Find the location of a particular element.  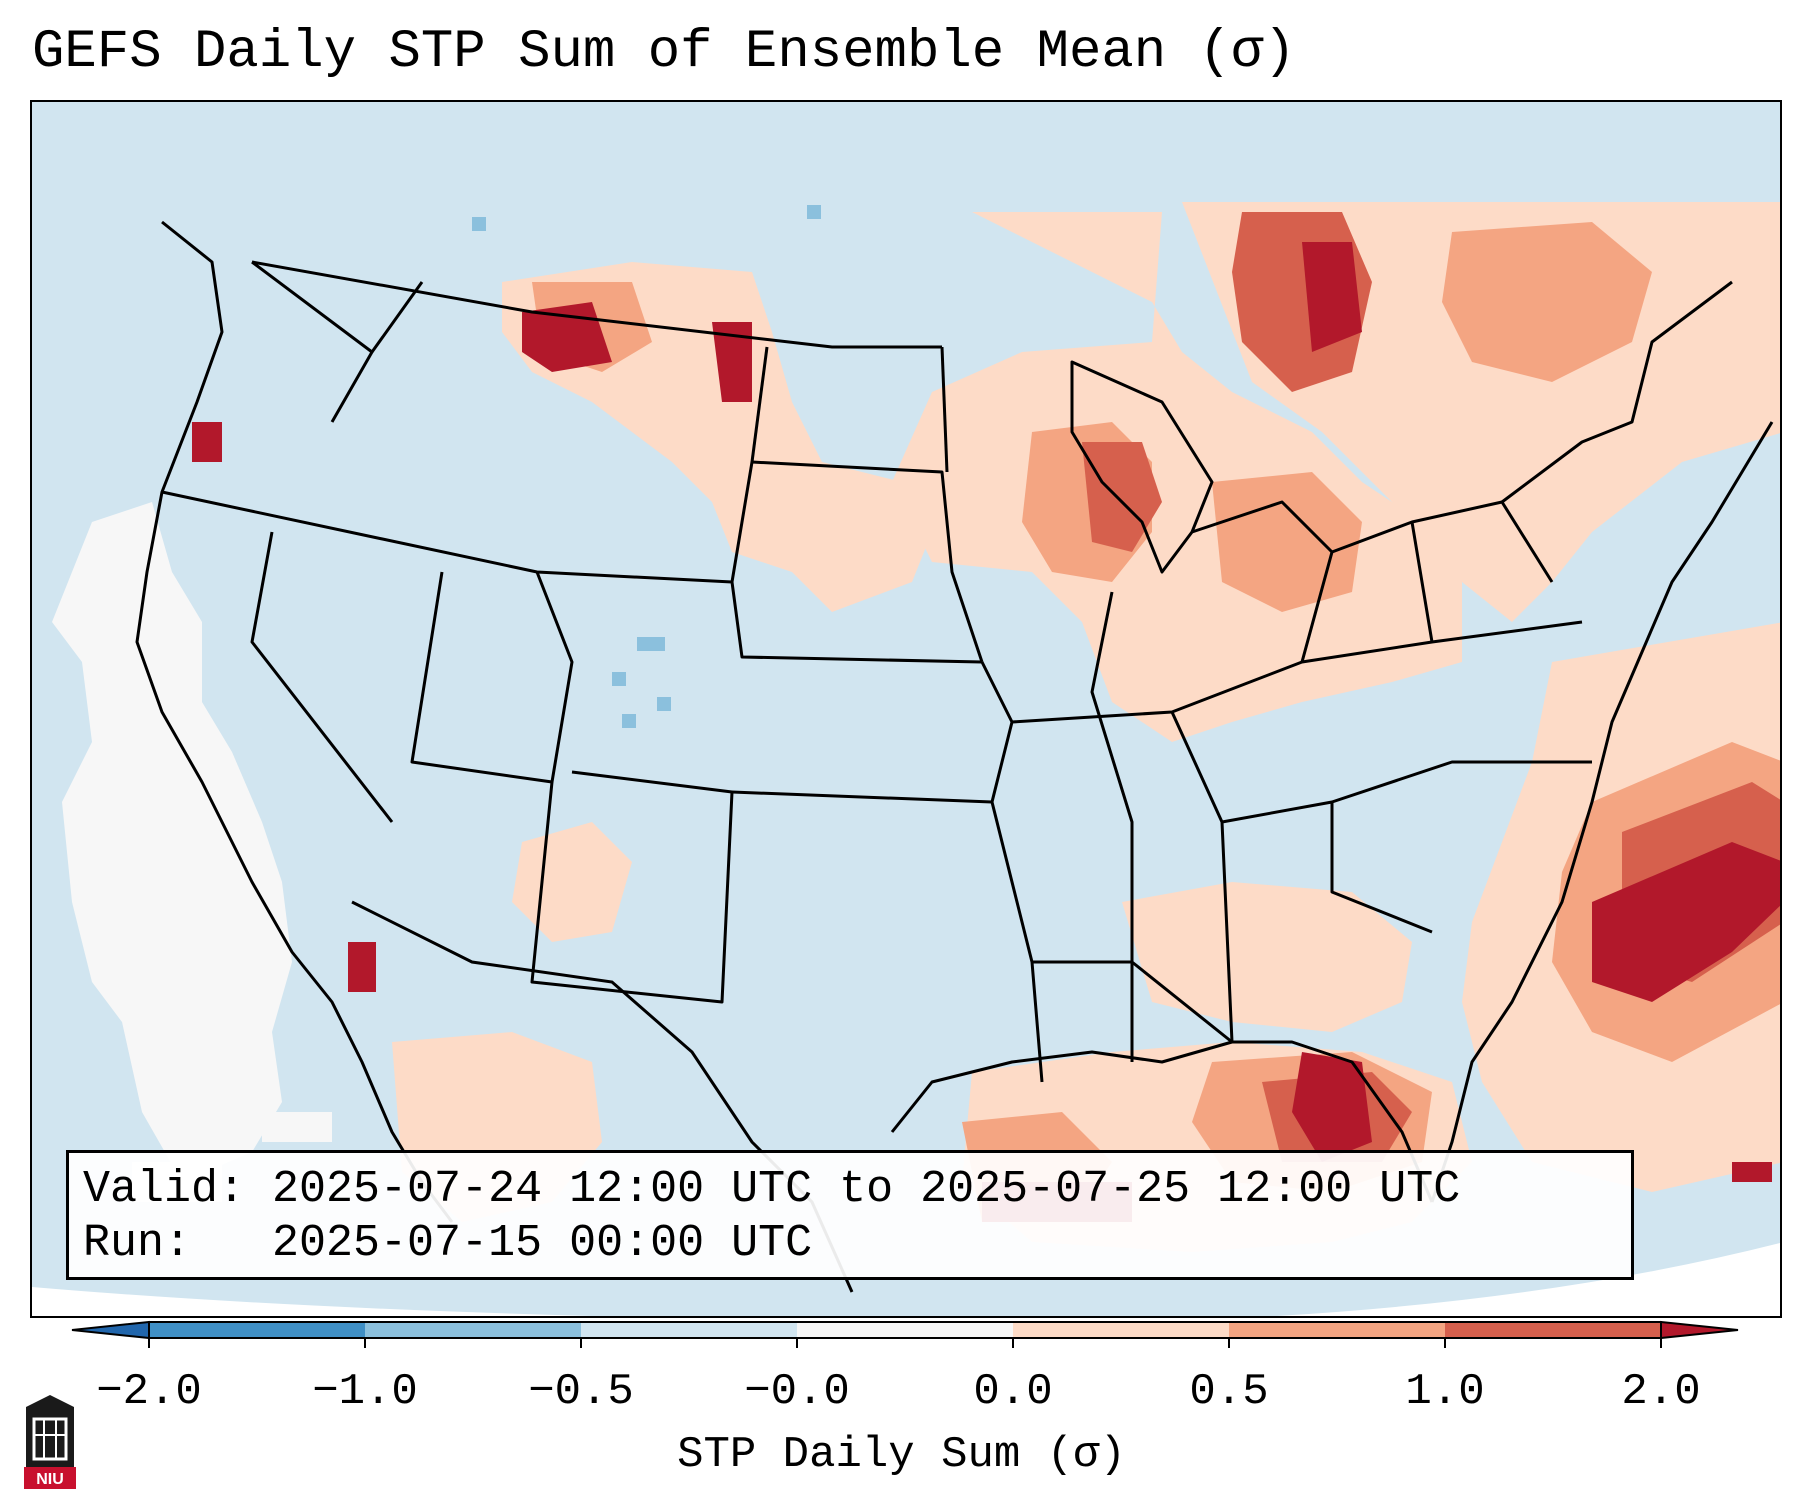

niu-logo-icon: NIU is located at coordinates (50, 1442).